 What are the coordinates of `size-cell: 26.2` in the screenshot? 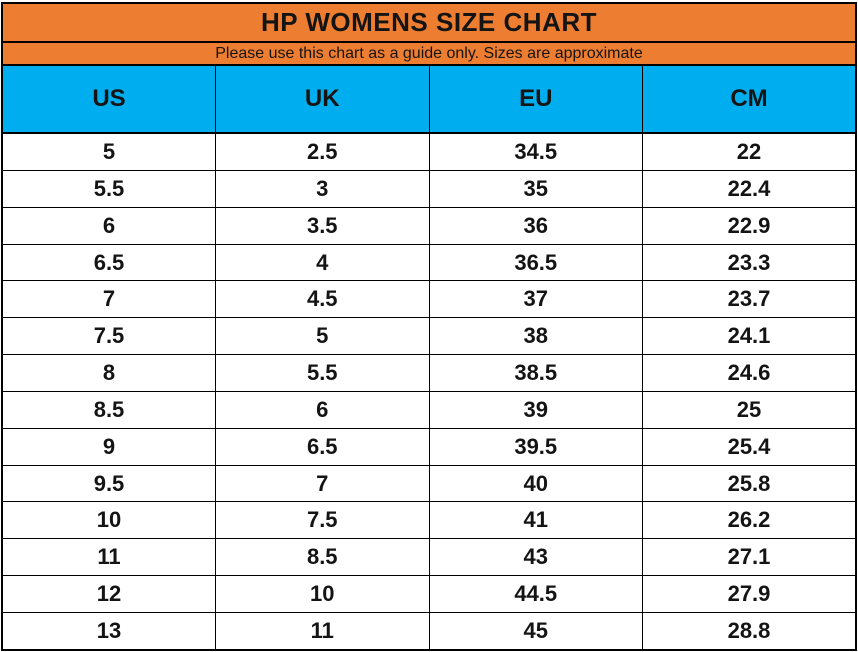 It's located at (749, 520).